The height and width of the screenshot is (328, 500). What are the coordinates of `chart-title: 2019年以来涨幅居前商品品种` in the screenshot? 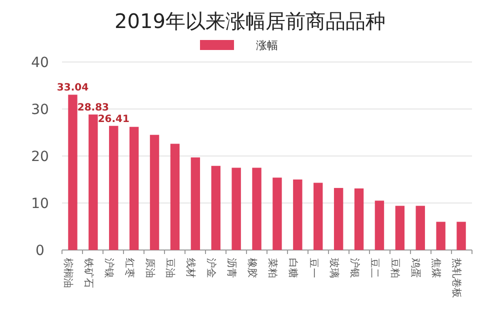 It's located at (250, 21).